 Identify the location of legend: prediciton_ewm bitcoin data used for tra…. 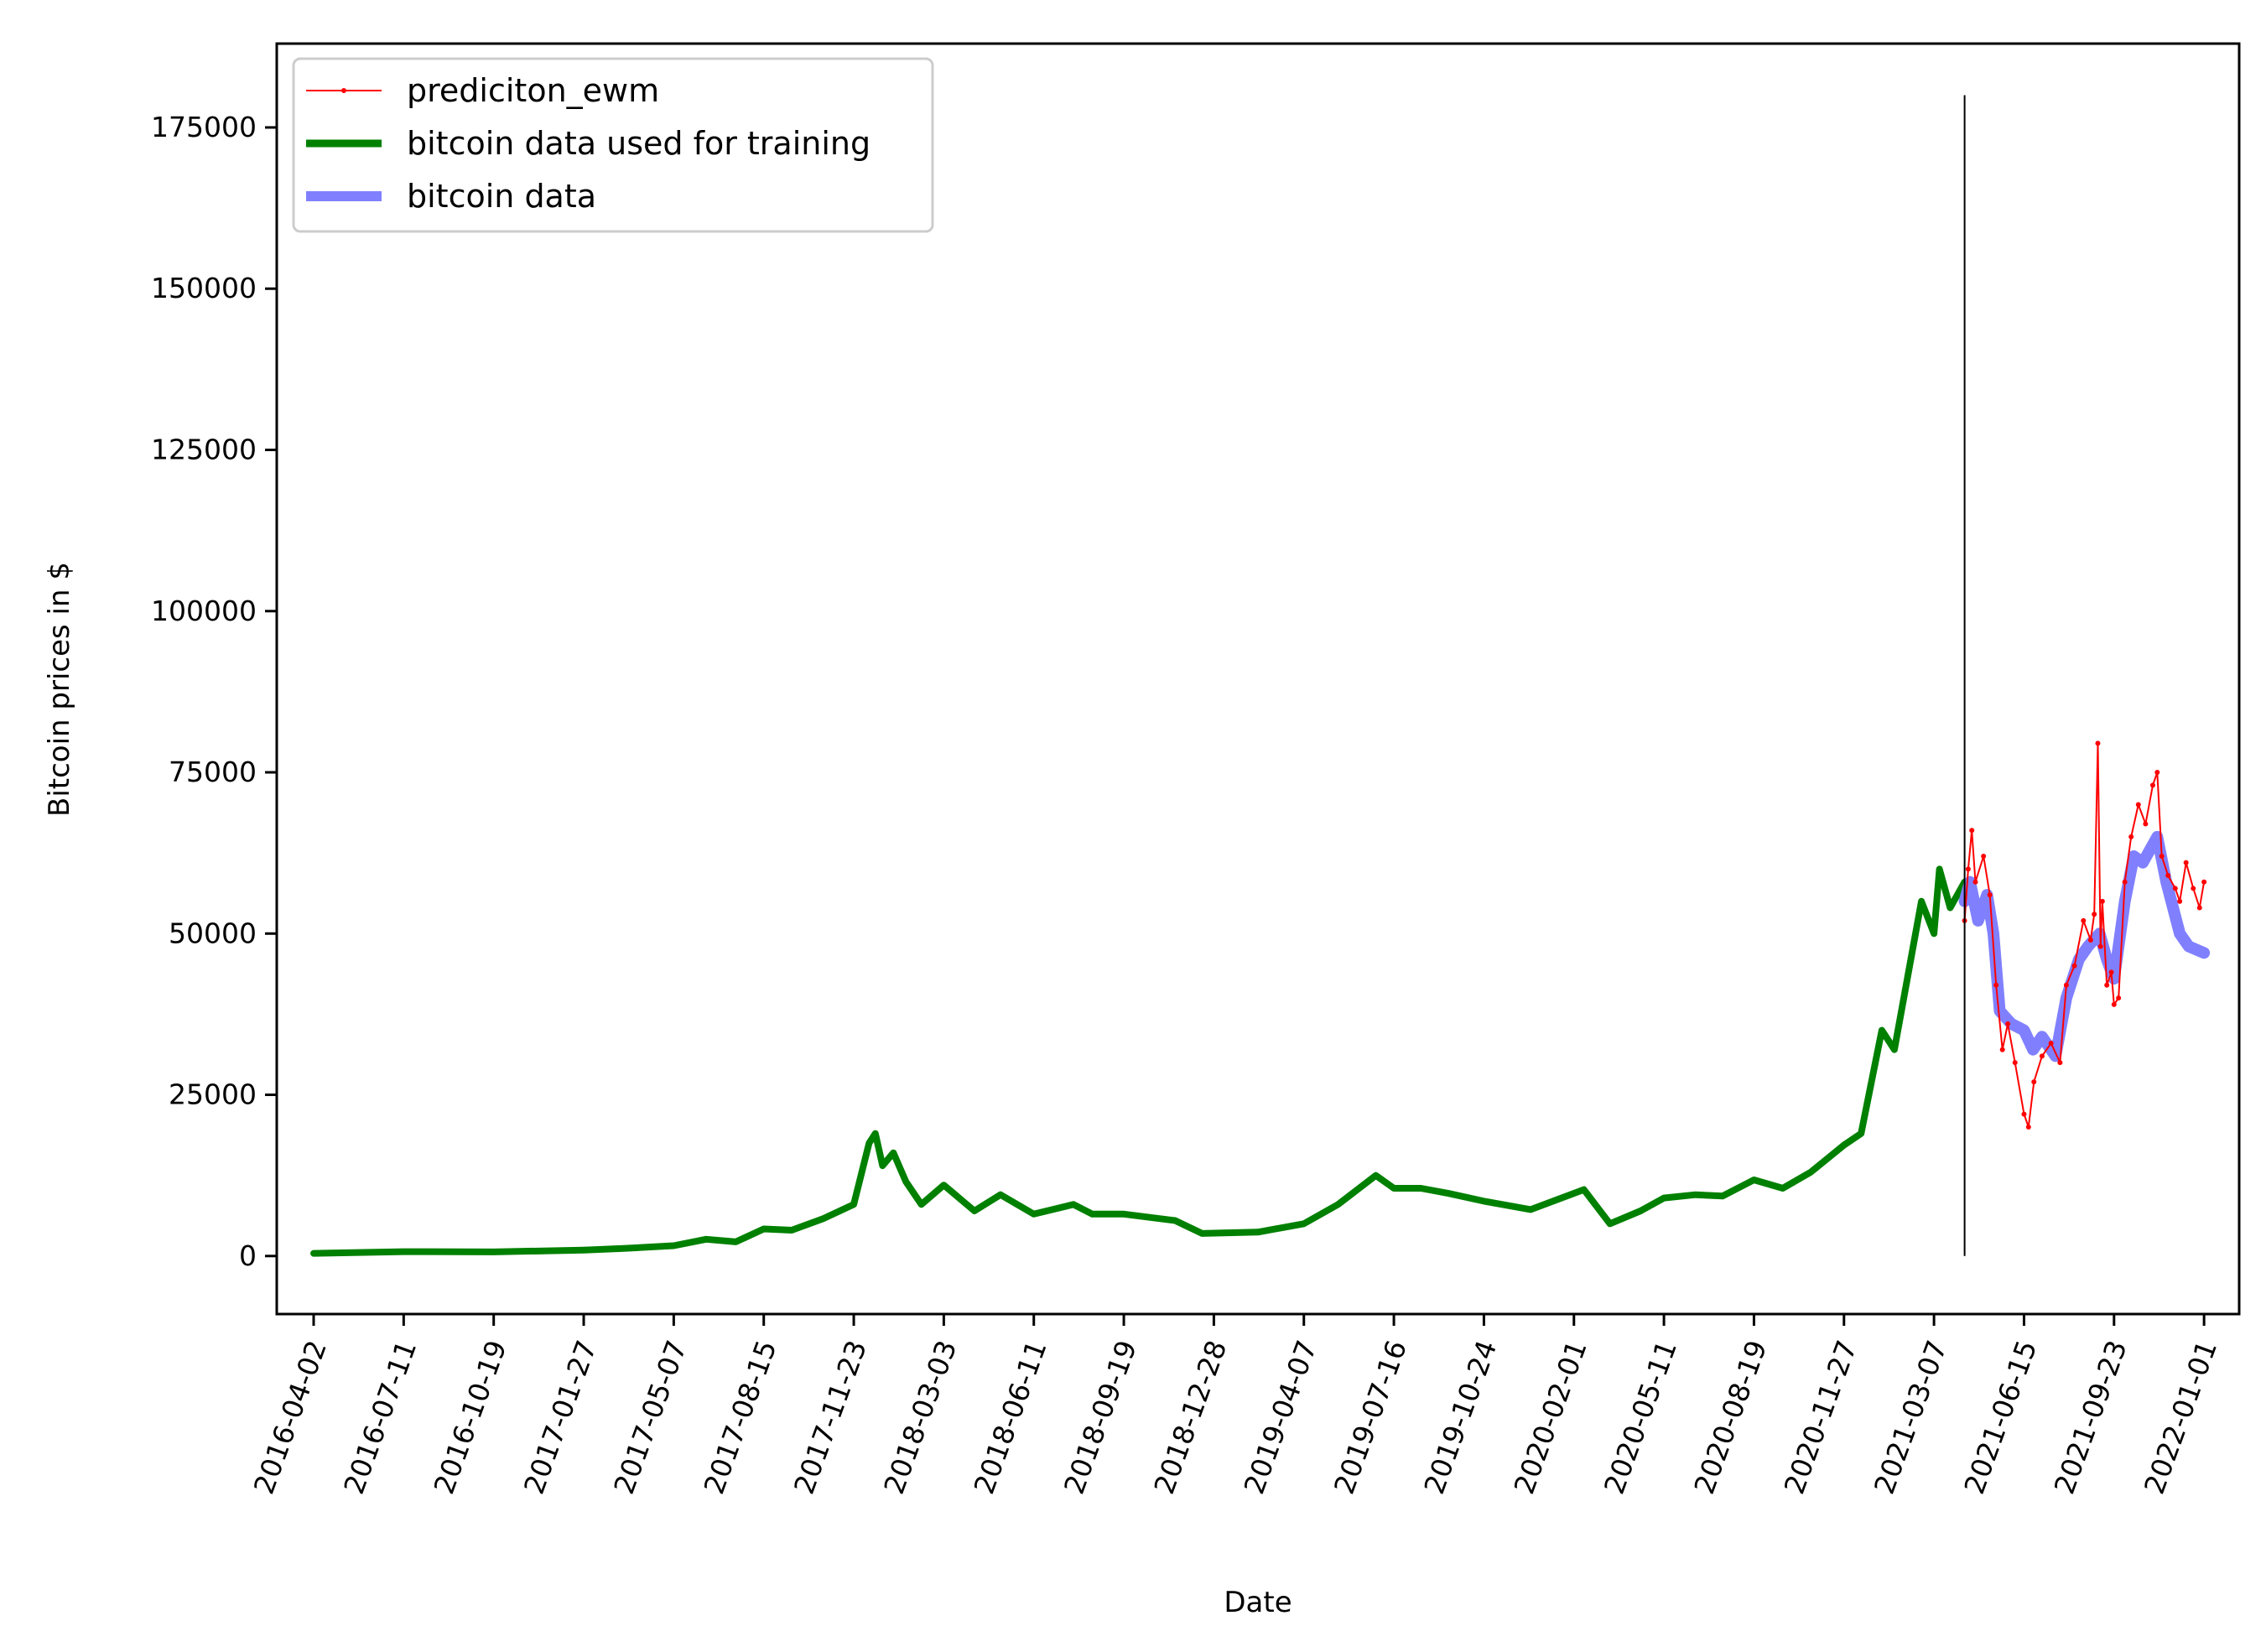
(613, 145).